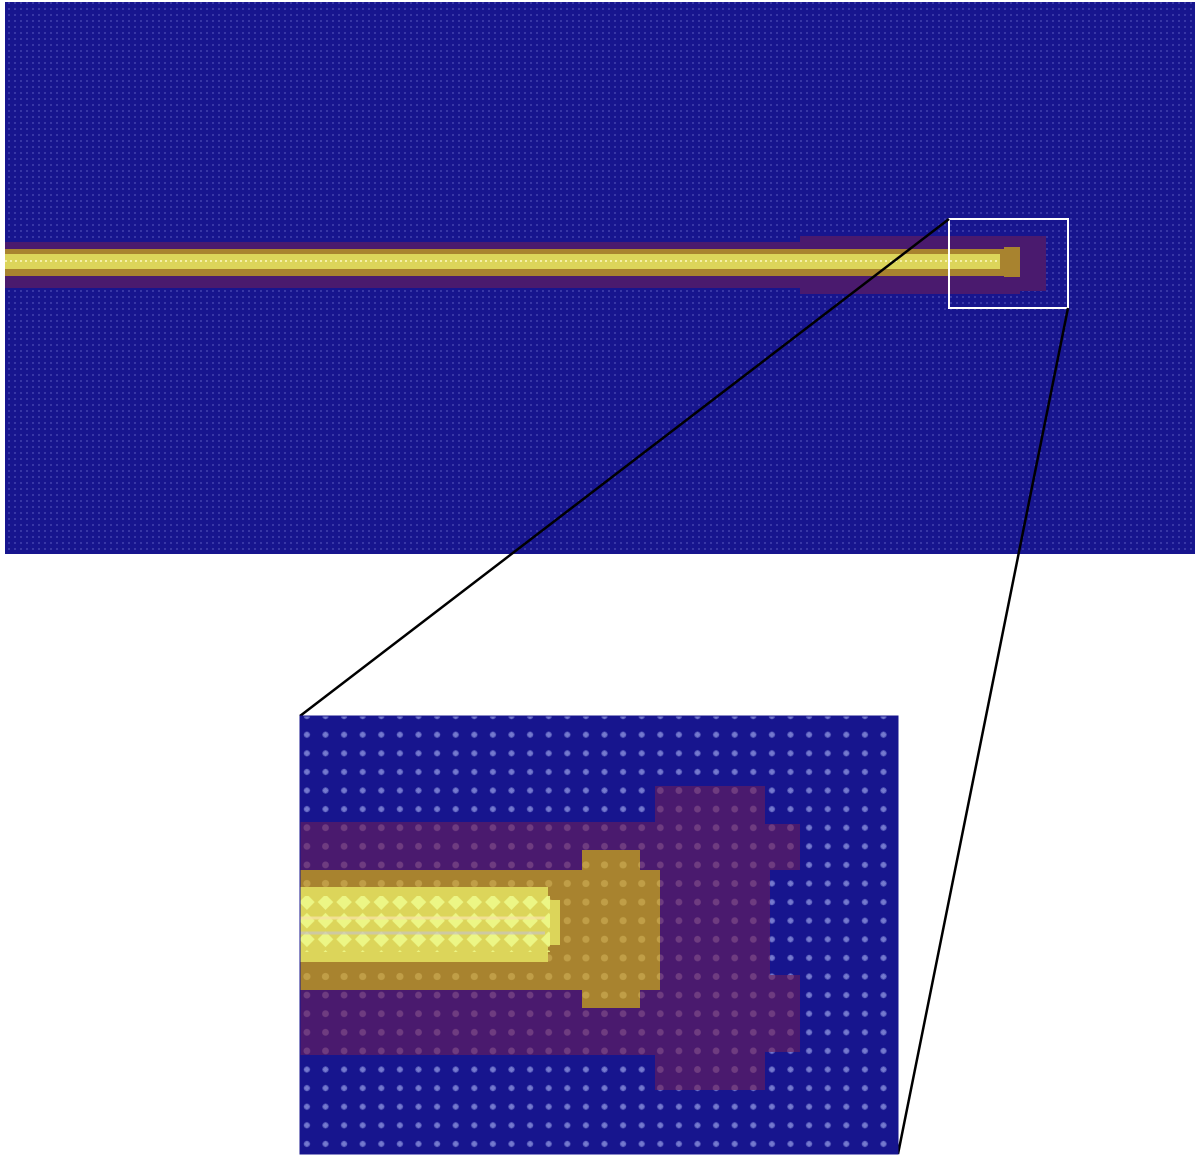 This screenshot has height=1158, width=1200. What do you see at coordinates (983, 731) in the screenshot?
I see `zoom-connector-right` at bounding box center [983, 731].